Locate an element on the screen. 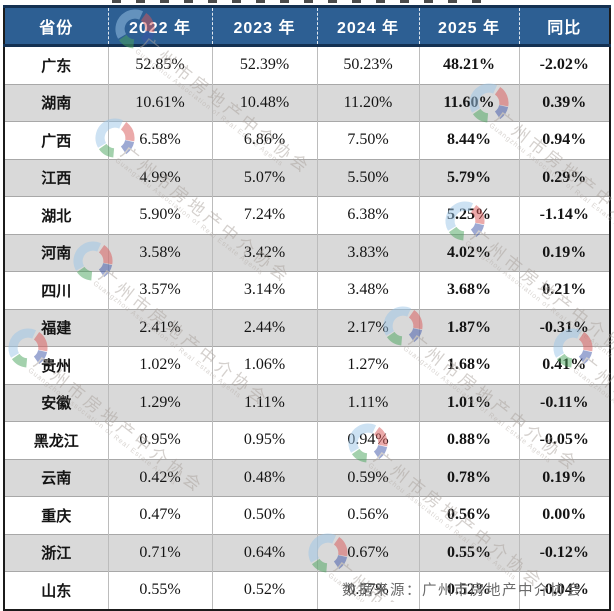  value-2022-cell: 4.99% is located at coordinates (159, 177).